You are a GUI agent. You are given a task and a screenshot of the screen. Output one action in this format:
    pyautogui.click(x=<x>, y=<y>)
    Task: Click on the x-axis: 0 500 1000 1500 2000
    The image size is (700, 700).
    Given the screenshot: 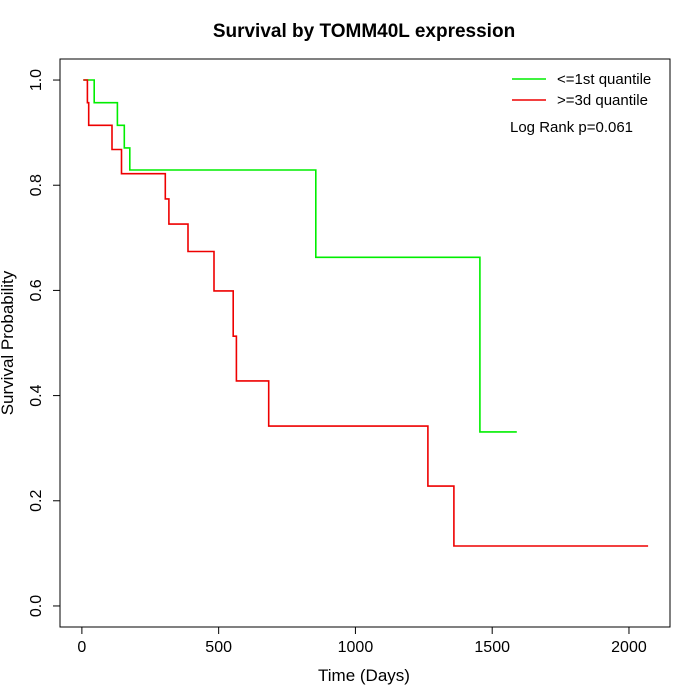 What is the action you would take?
    pyautogui.click(x=362, y=641)
    